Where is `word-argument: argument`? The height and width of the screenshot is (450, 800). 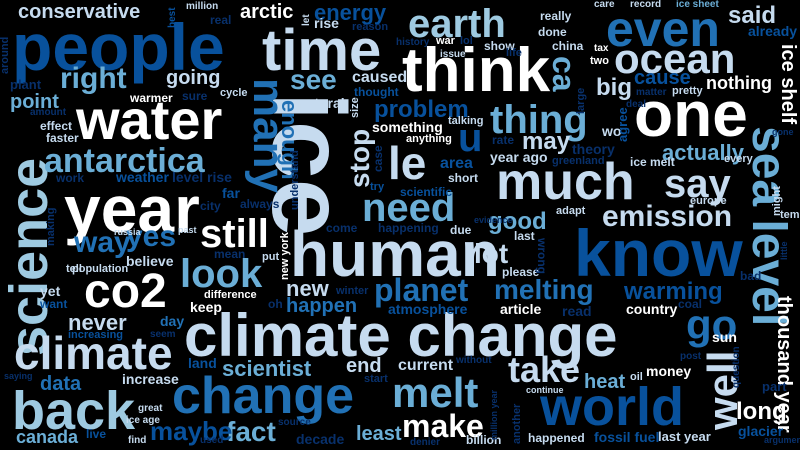 word-argument: argument is located at coordinates (782, 440).